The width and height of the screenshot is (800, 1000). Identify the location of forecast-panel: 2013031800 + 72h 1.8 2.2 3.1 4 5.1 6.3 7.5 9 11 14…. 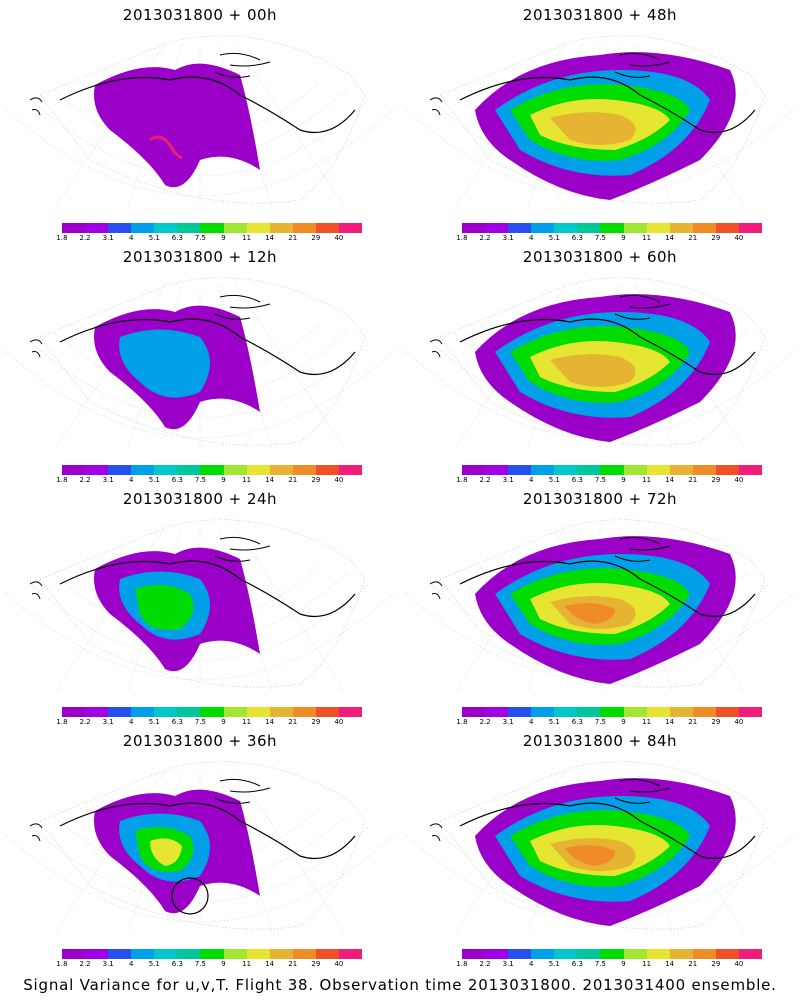
(600, 605).